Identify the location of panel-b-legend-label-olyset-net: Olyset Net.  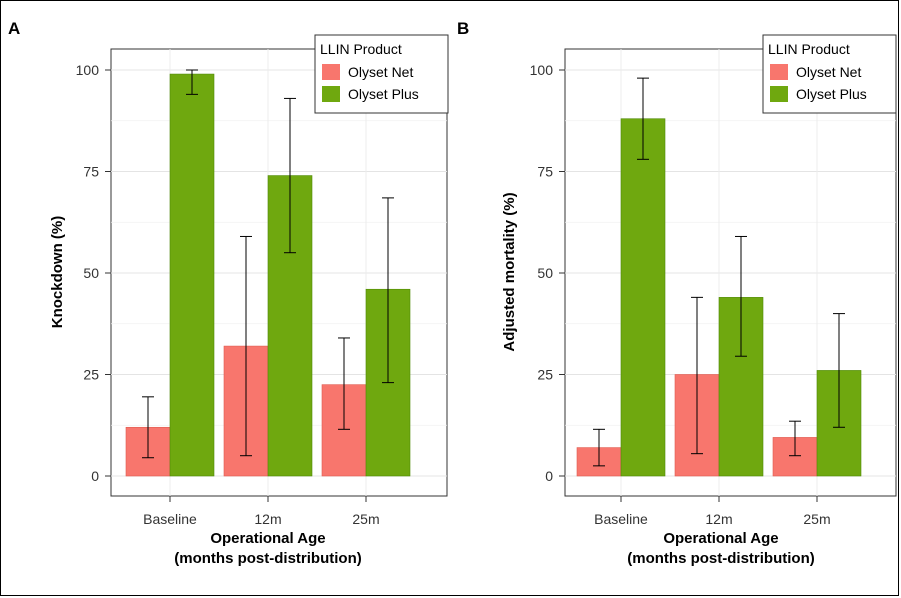
(828, 72).